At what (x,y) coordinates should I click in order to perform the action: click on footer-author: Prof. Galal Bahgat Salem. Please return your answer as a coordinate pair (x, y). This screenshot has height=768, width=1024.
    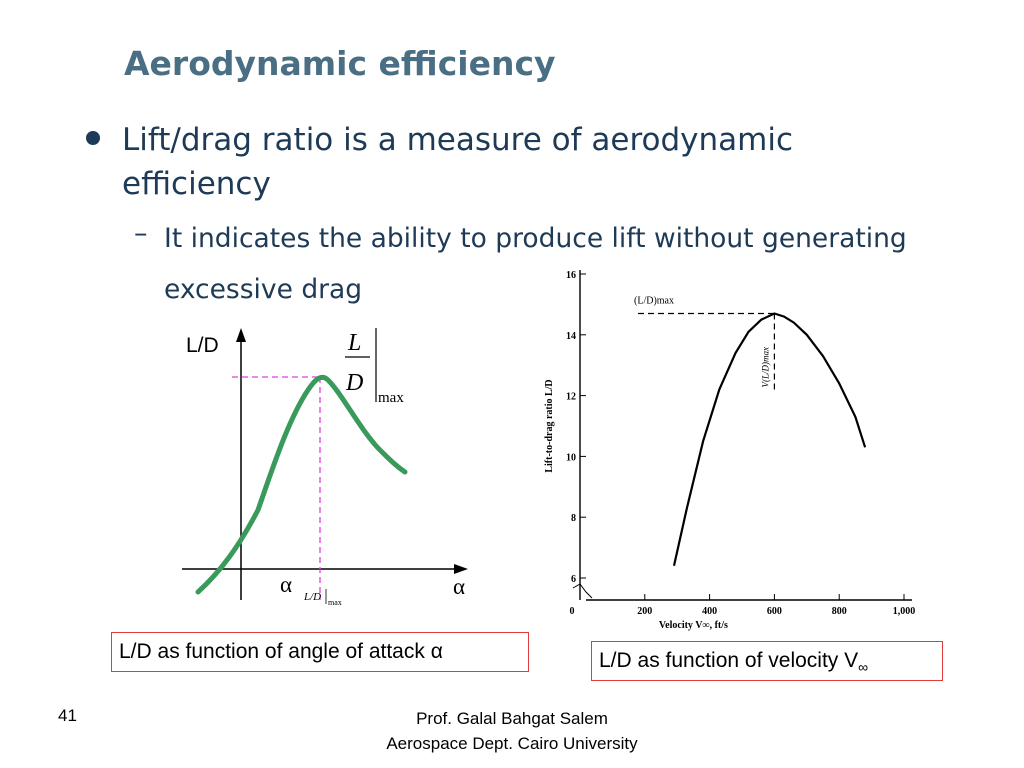
    Looking at the image, I should click on (512, 718).